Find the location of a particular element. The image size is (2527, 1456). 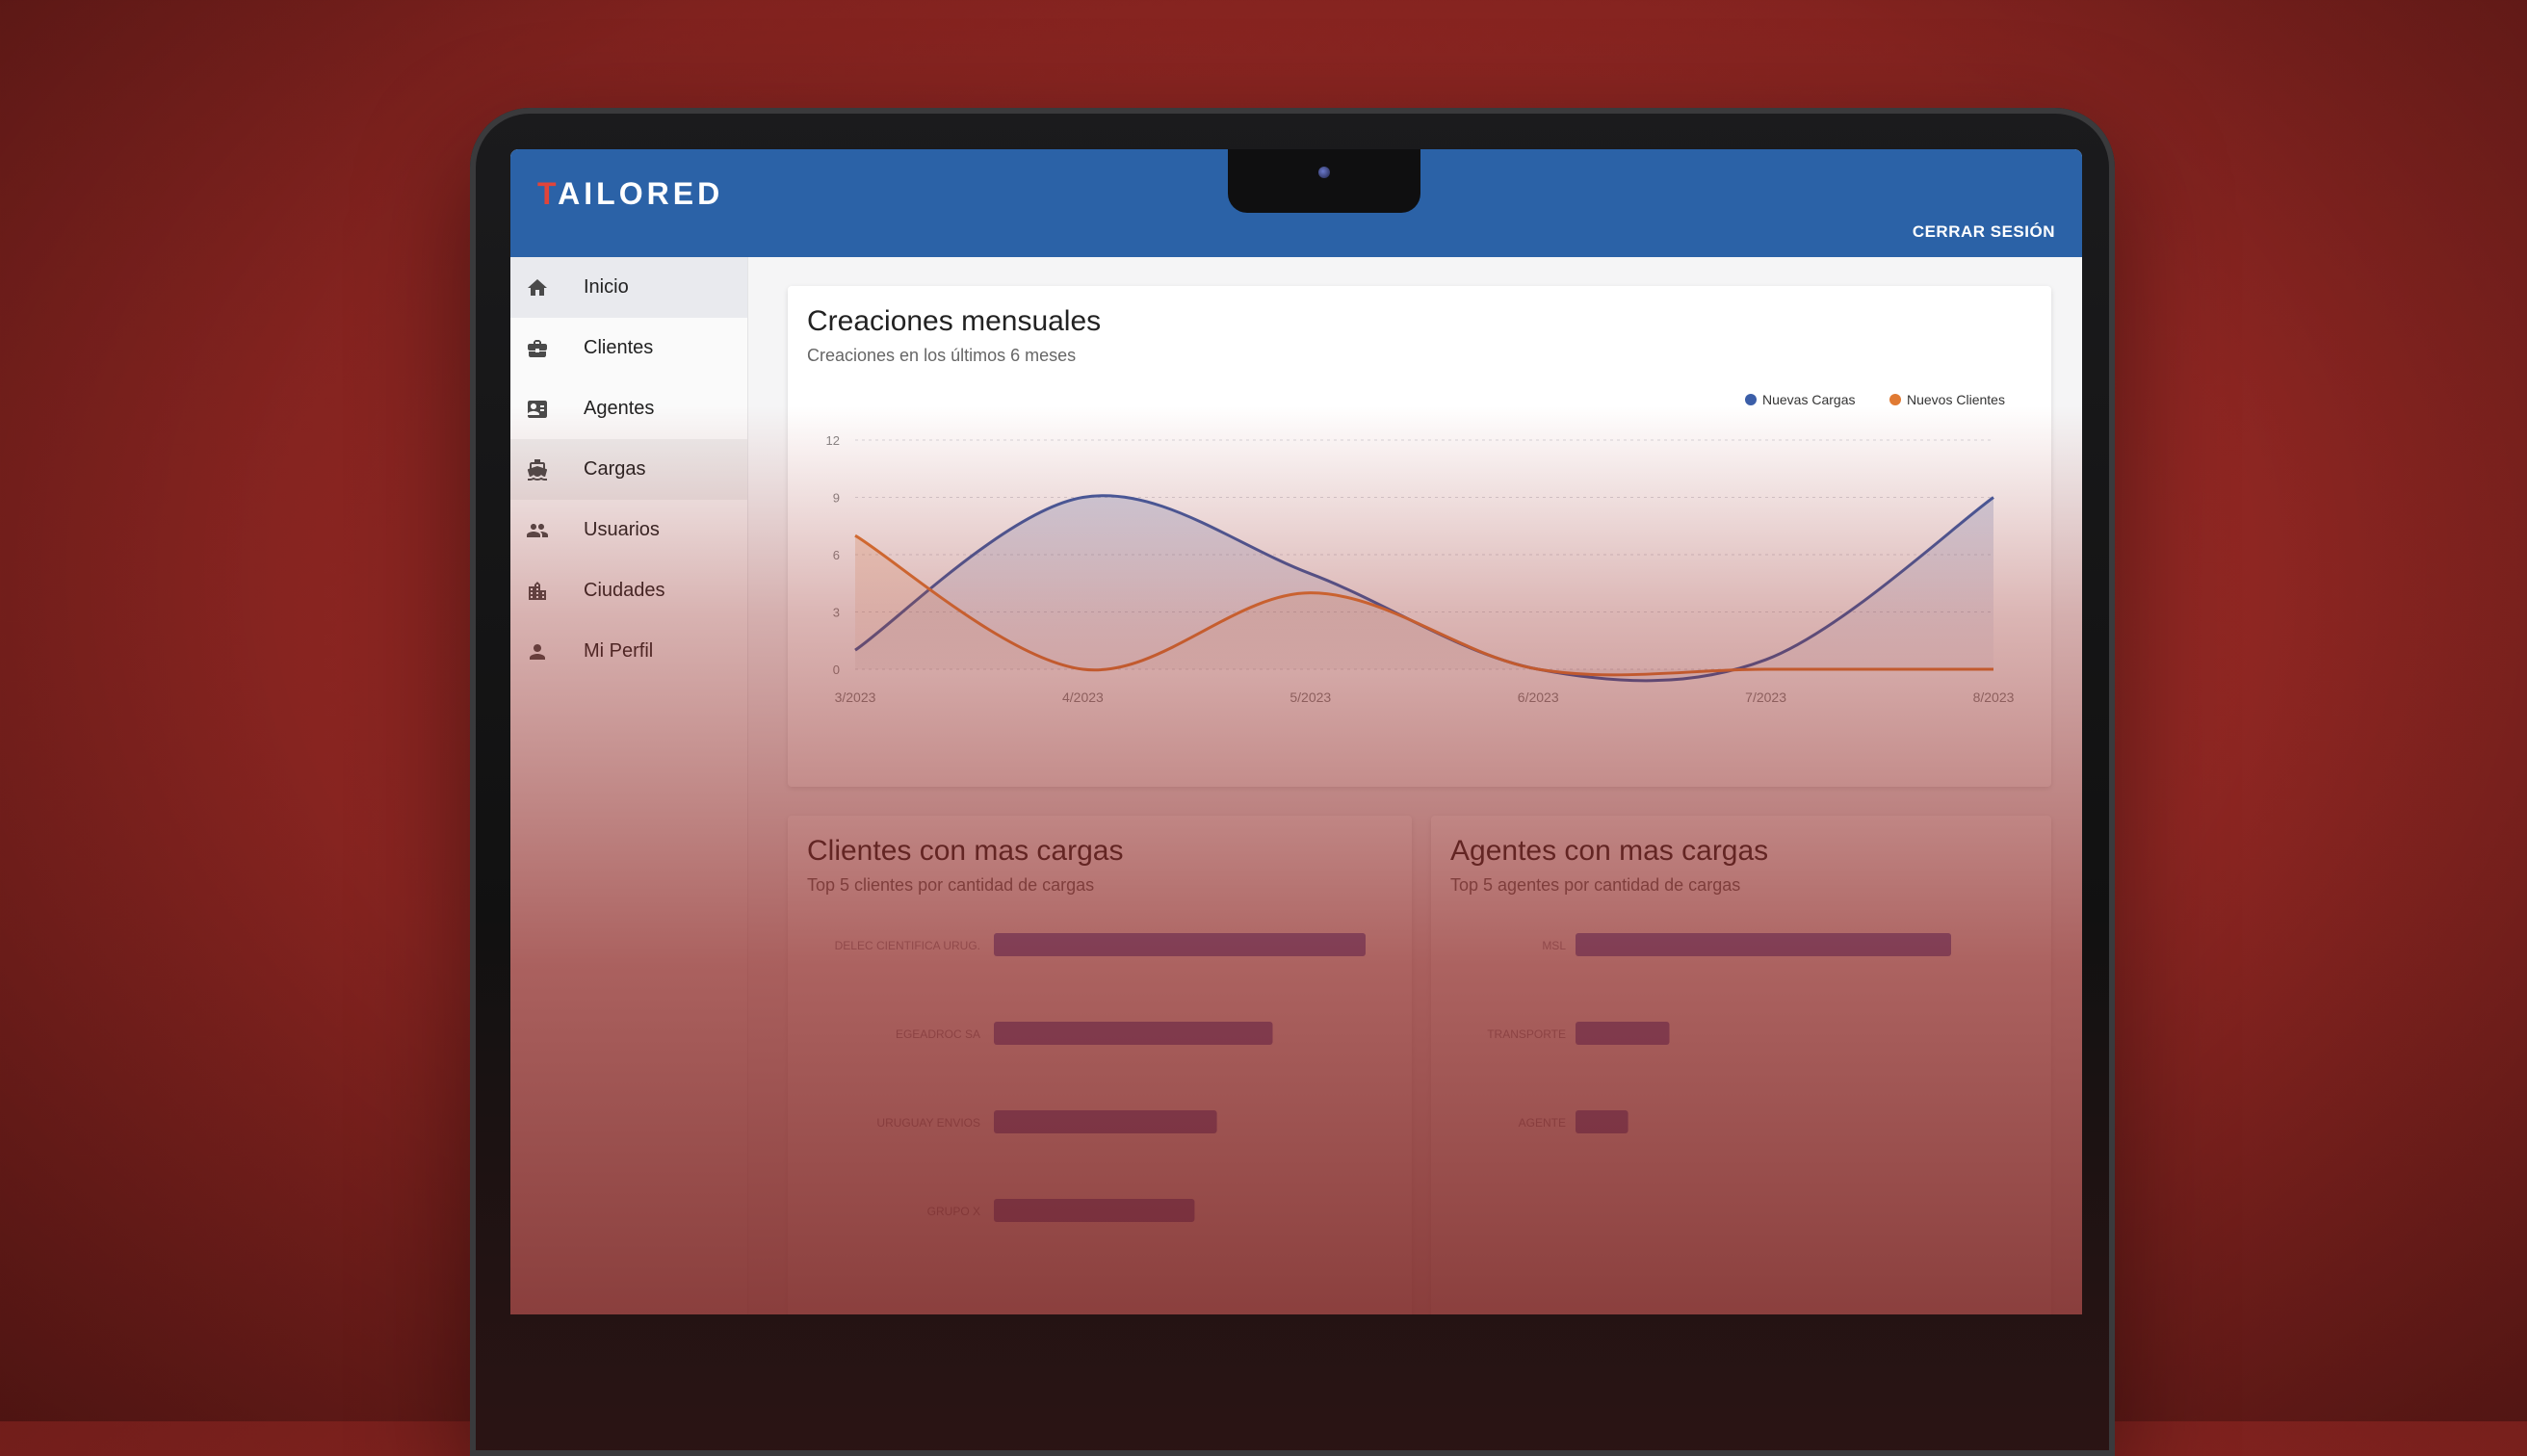

city-icon is located at coordinates (537, 591).